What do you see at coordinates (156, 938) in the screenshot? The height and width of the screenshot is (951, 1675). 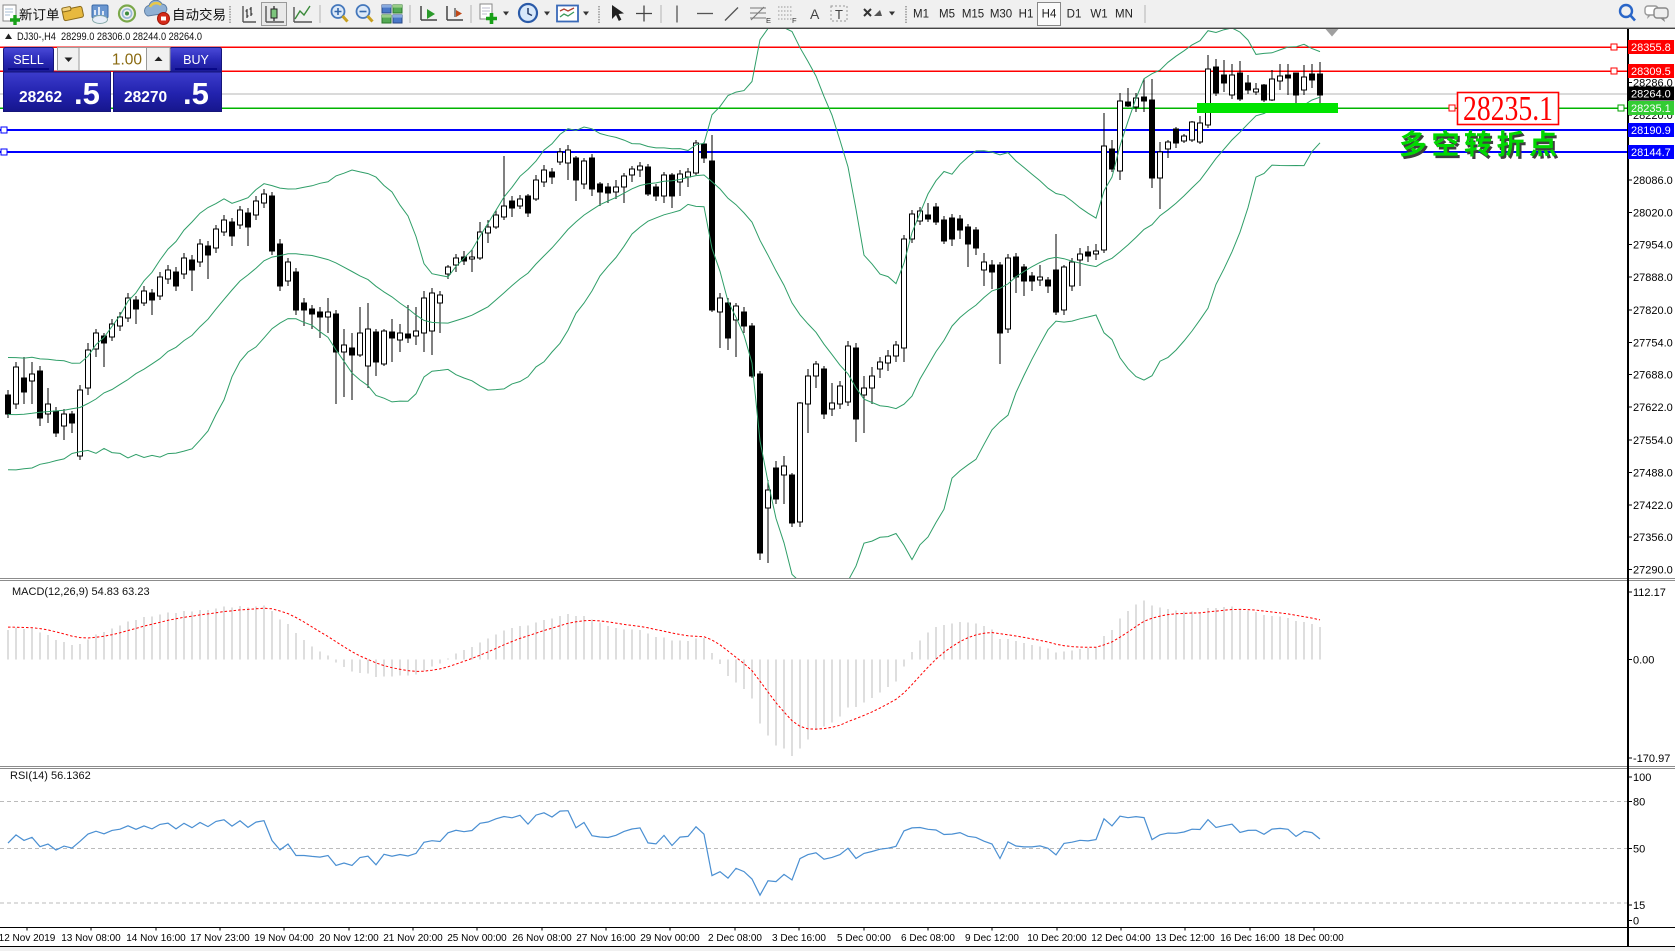 I see `svg-text: 14 Nov 16:00` at bounding box center [156, 938].